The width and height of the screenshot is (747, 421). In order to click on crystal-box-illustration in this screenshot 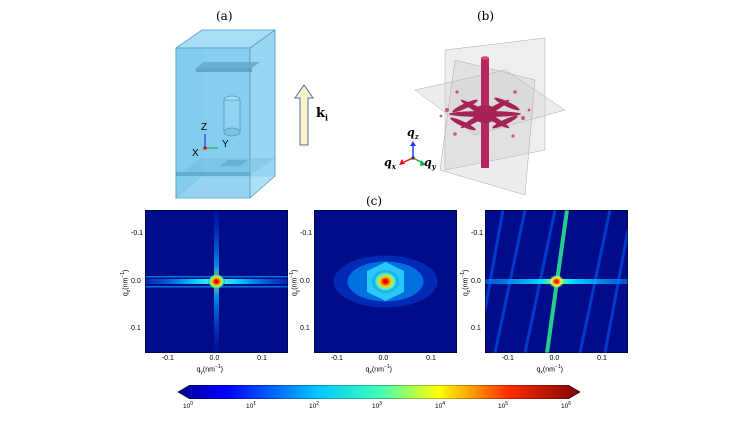, I will do `click(225, 114)`.